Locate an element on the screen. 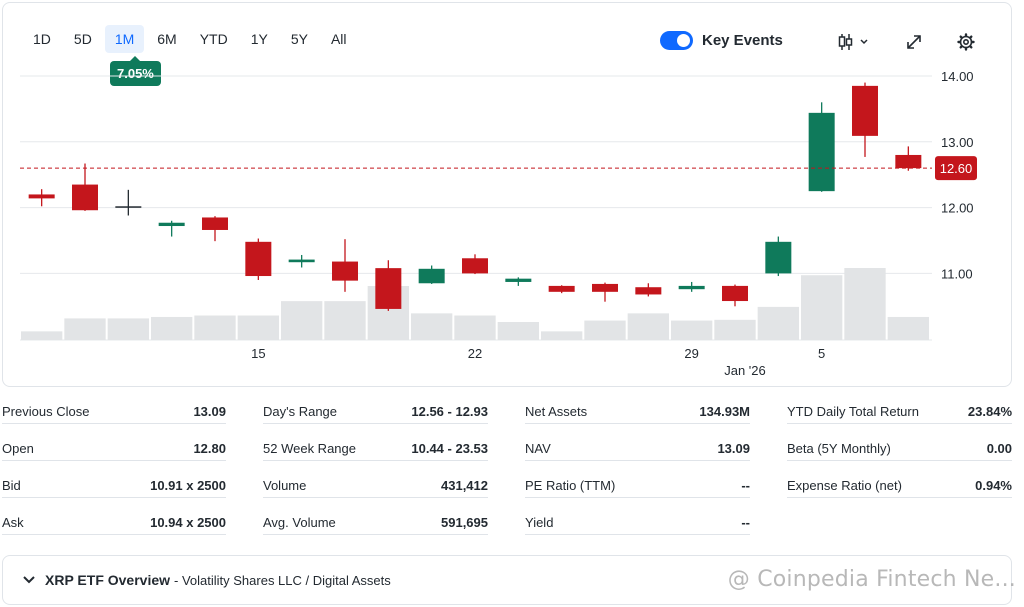  stat-label: 52 Week Range is located at coordinates (309, 448).